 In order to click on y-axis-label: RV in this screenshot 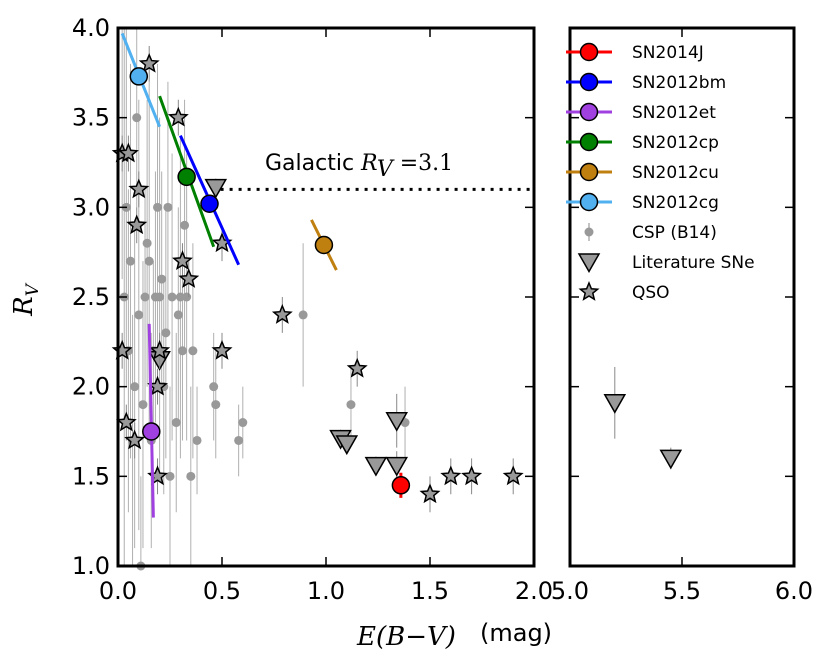, I will do `click(26, 299)`.